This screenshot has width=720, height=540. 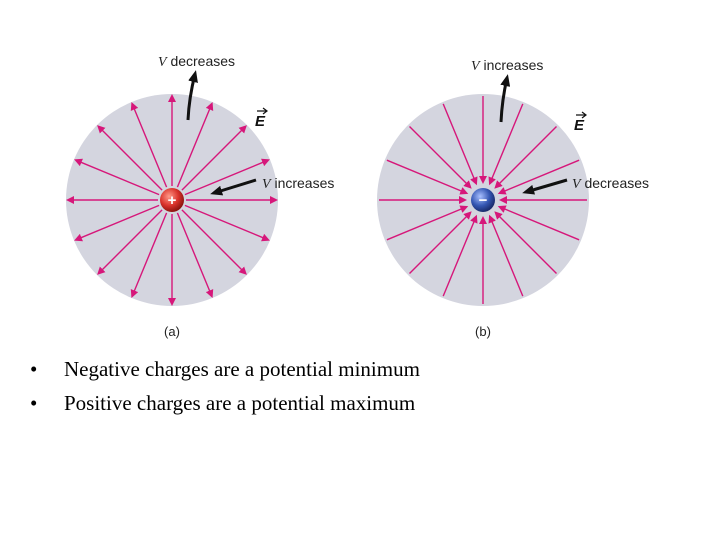 I want to click on panel-a-side-label: V increases, so click(x=298, y=183).